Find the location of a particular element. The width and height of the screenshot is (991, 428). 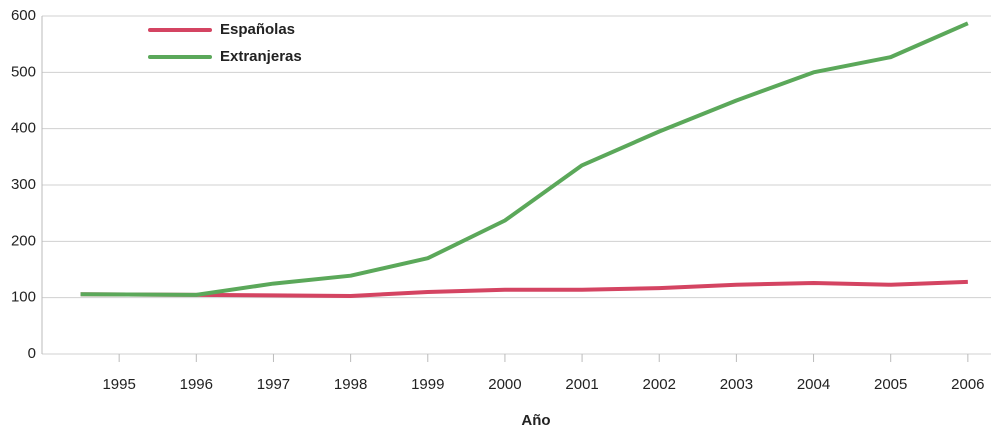

legend-label: Españolas is located at coordinates (257, 29).